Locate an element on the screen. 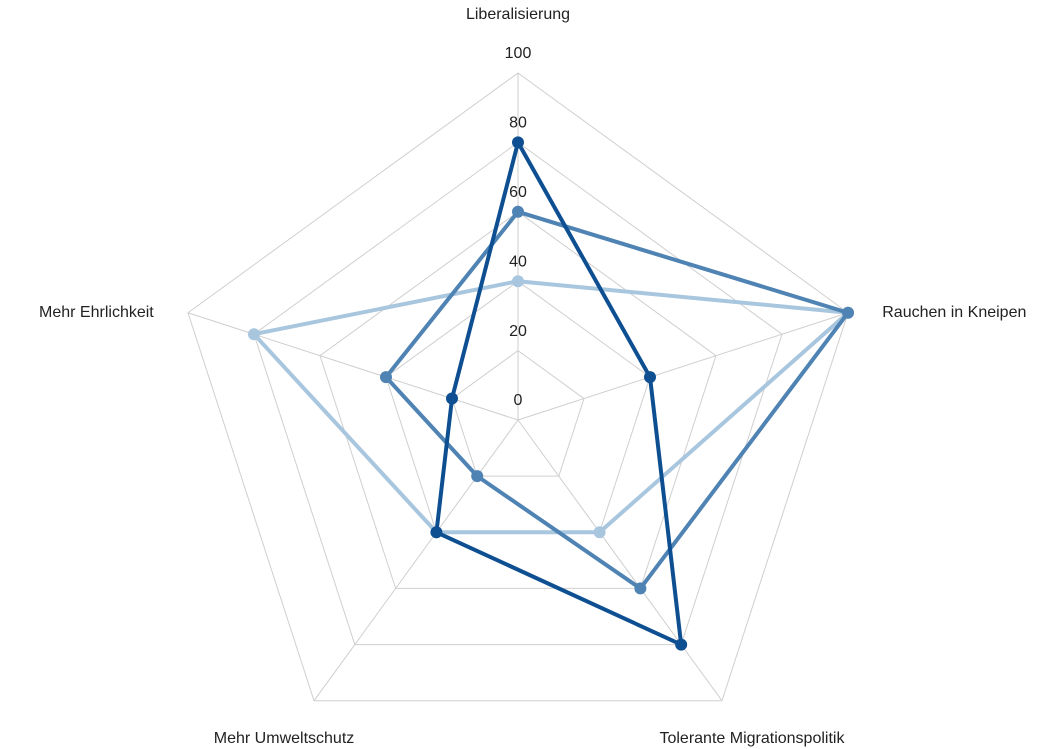 The width and height of the screenshot is (1059, 749). r-tick-label: 60 is located at coordinates (518, 192).